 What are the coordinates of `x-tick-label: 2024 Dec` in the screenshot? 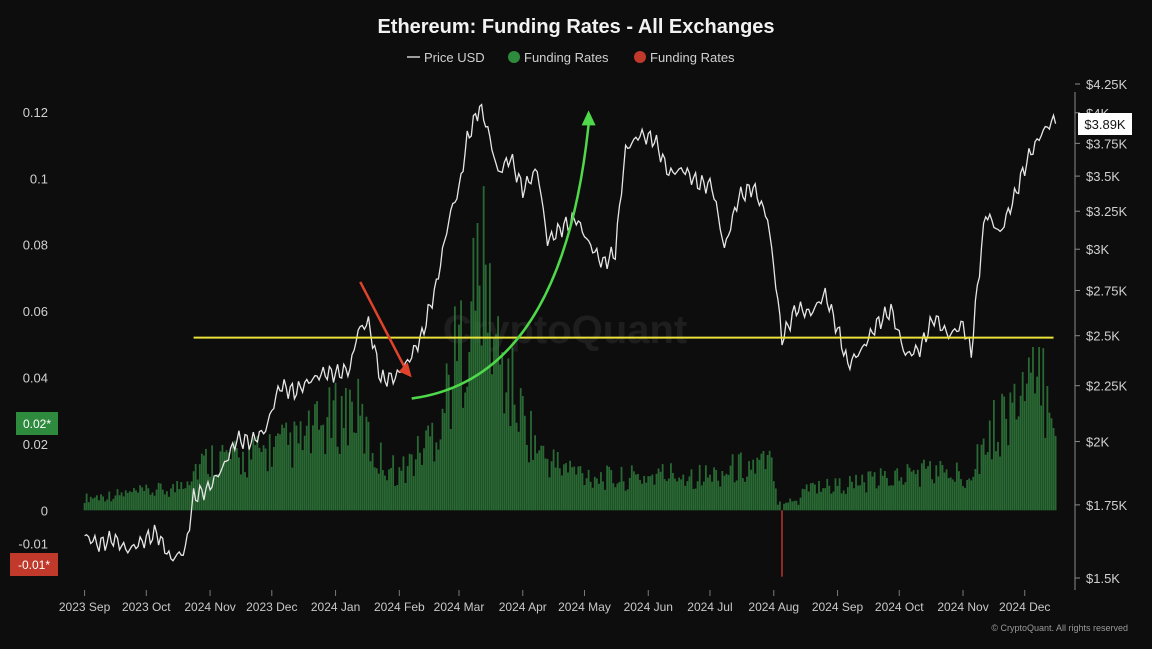 It's located at (1024, 607).